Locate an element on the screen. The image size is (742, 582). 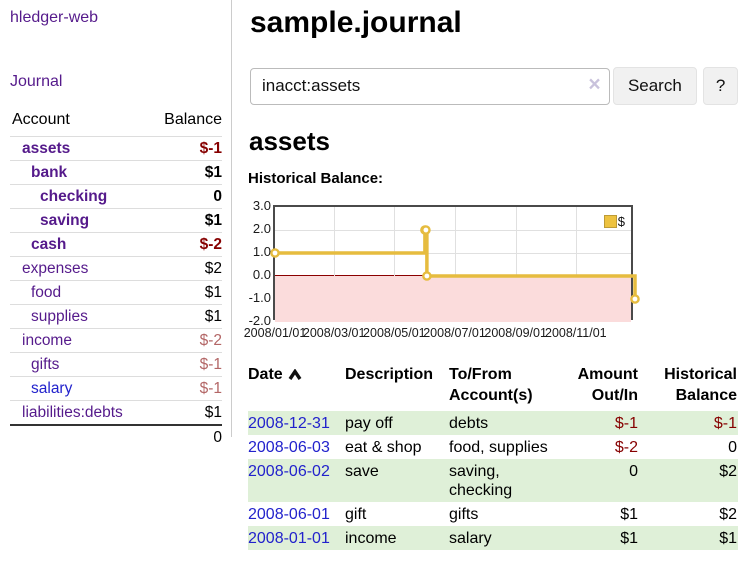
transaction-description: eat & shop is located at coordinates (383, 447).